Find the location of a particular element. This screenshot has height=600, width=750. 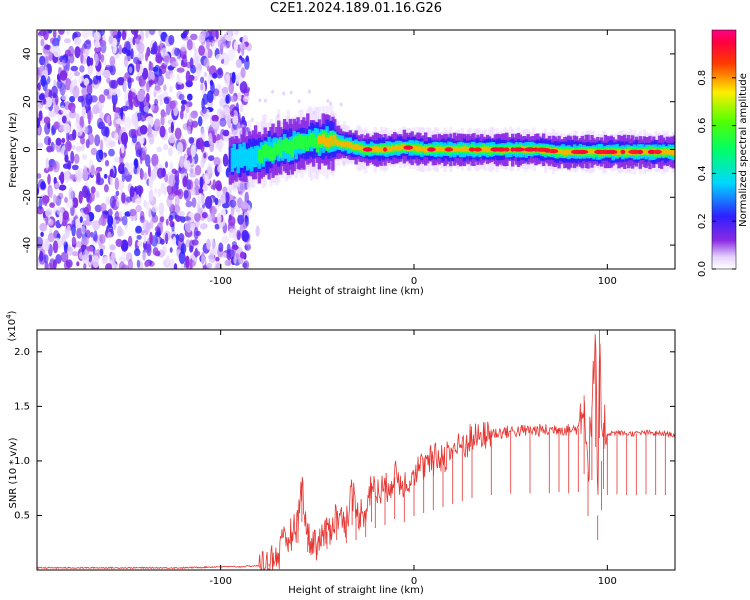

heatmap-peak-cell is located at coordinates (449, 149).